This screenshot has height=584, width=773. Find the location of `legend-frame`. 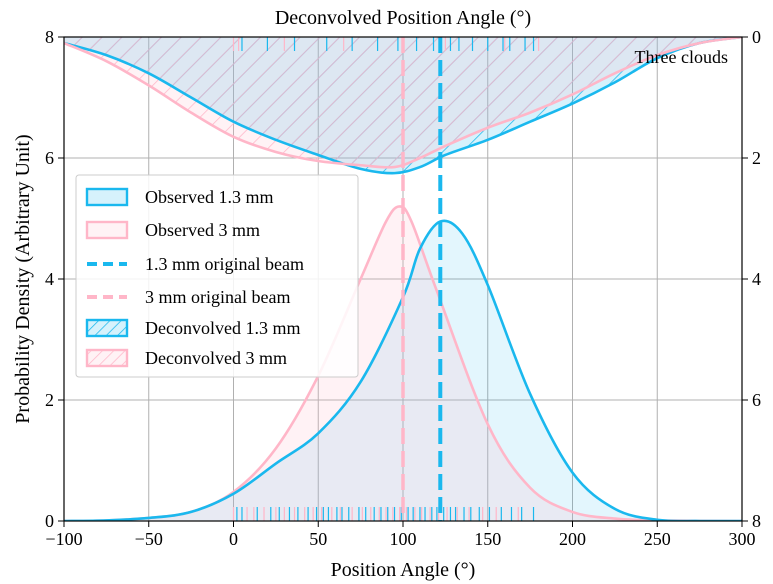

legend-frame is located at coordinates (217, 276).